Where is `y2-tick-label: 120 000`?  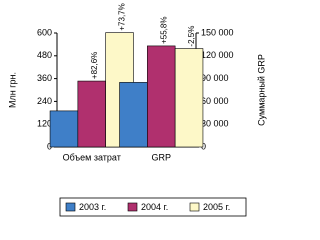 y2-tick-label: 120 000 is located at coordinates (217, 55).